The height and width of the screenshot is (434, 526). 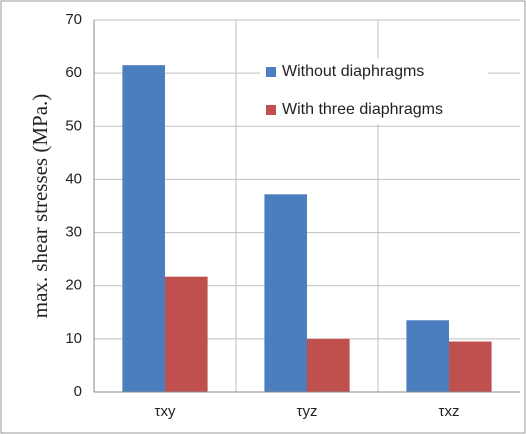 I want to click on y-tick-label: 10, so click(x=73, y=338).